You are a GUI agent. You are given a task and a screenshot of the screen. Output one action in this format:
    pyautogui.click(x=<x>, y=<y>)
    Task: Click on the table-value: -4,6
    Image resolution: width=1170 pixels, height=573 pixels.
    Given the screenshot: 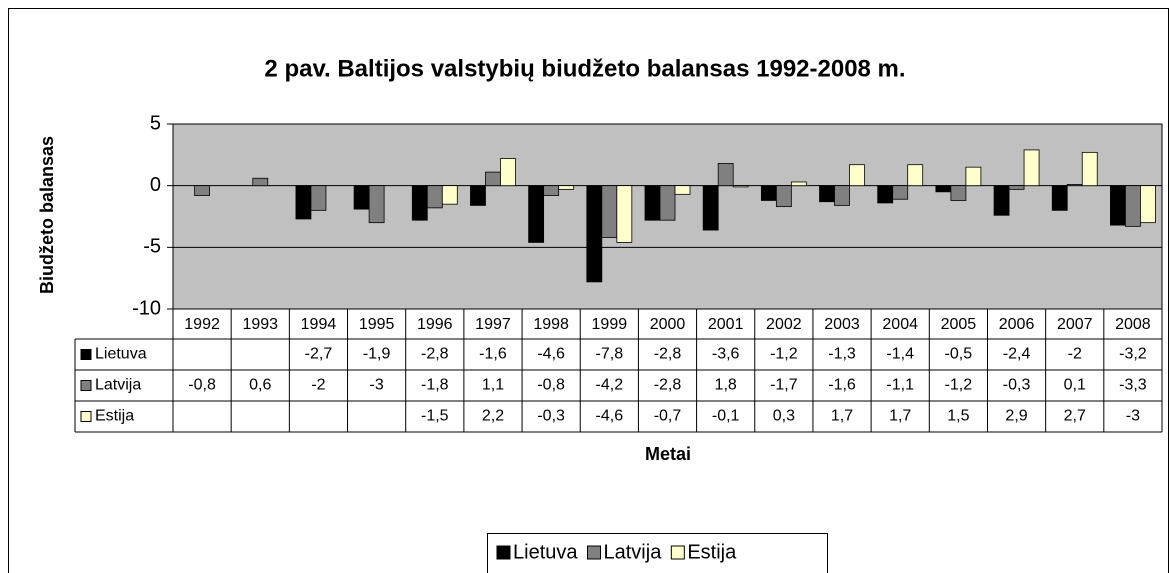 What is the action you would take?
    pyautogui.click(x=610, y=416)
    